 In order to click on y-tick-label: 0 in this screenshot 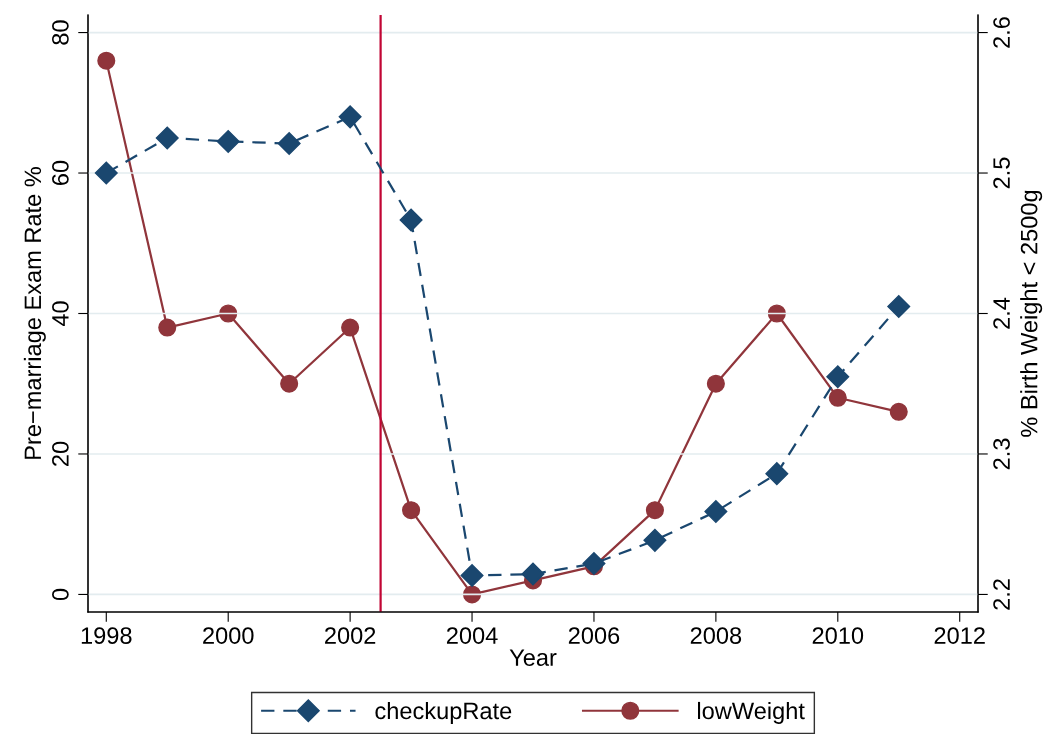, I will do `click(60, 594)`.